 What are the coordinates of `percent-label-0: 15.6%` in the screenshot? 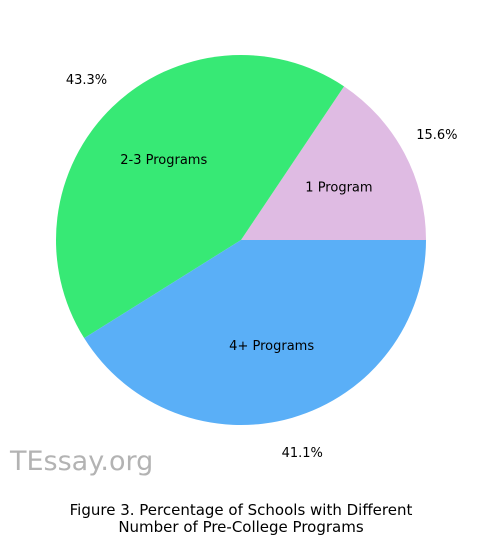 It's located at (436, 135).